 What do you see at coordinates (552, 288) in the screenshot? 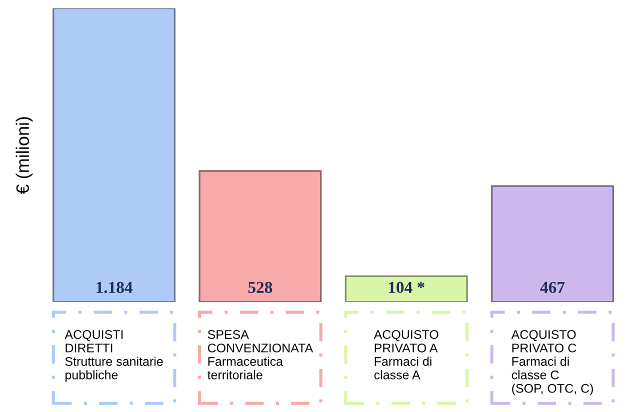
I see `data-label: 467` at bounding box center [552, 288].